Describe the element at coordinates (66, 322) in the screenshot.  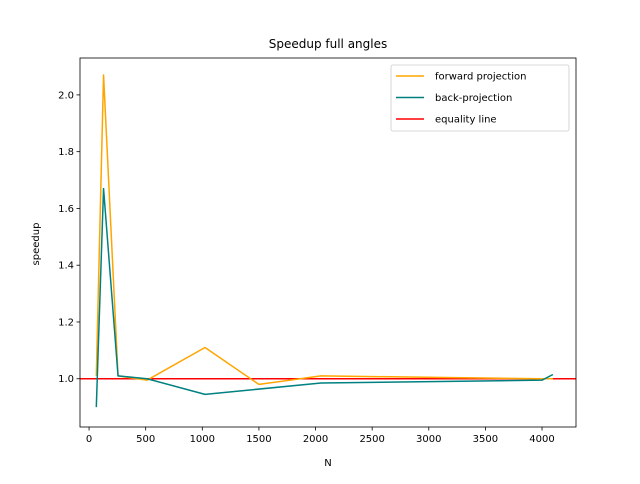
I see `y-tick-label: 1.2` at that location.